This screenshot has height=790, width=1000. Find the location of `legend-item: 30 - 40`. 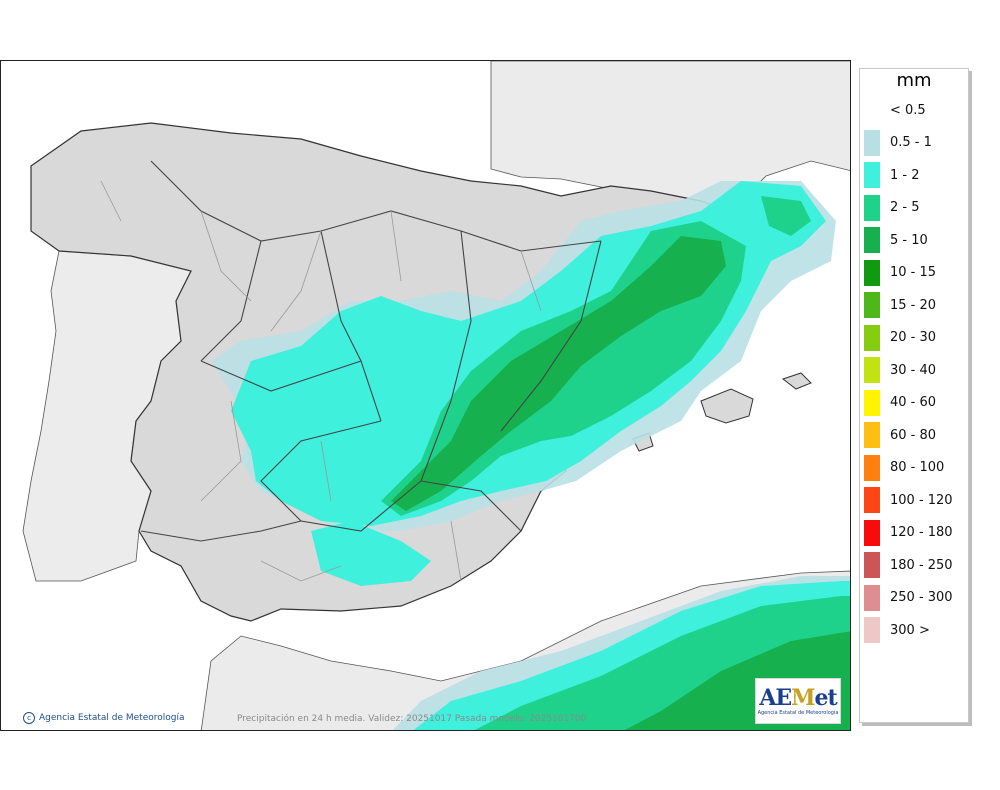

legend-item: 30 - 40 is located at coordinates (900, 370).